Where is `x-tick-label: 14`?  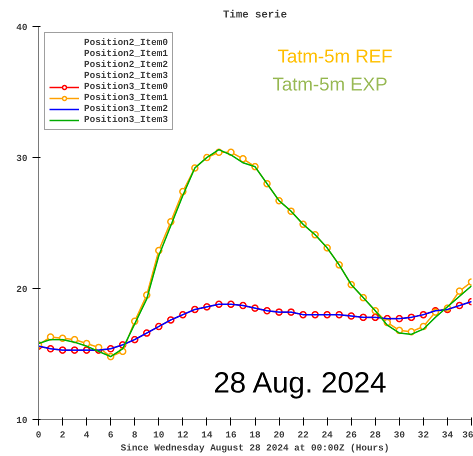 x-tick-label: 14 is located at coordinates (207, 435).